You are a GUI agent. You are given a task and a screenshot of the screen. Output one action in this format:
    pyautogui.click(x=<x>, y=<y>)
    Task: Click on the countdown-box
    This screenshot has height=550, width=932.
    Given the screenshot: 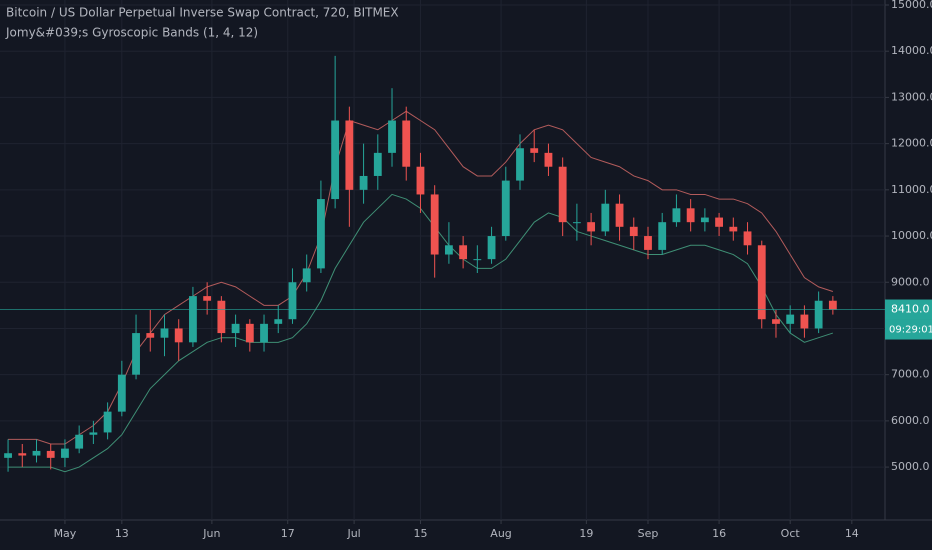 What is the action you would take?
    pyautogui.click(x=908, y=329)
    